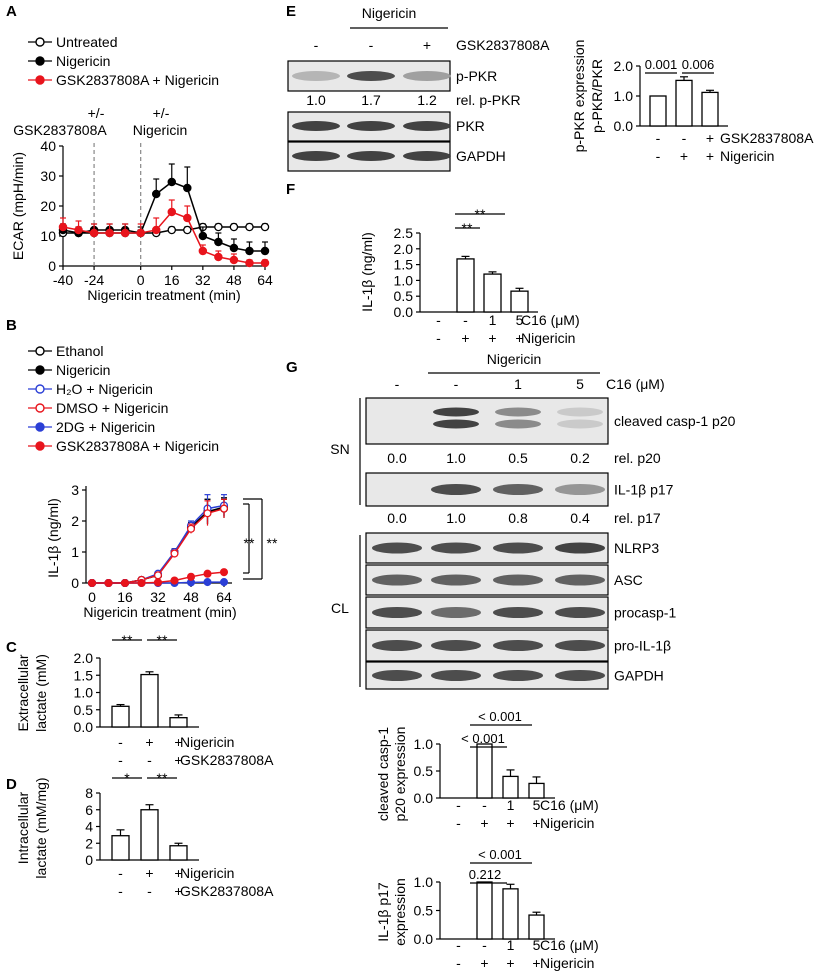  I want to click on panel-g2-cond-label: Nigericin, so click(567, 963).